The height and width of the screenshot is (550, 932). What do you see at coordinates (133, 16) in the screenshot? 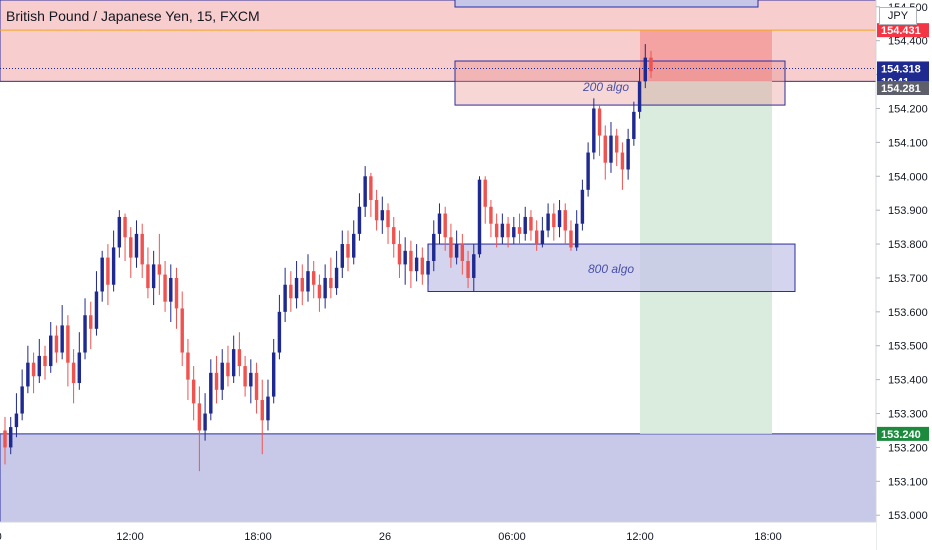
I see `chart-title: British Pound / Japanese Yen, 15, FXCM` at bounding box center [133, 16].